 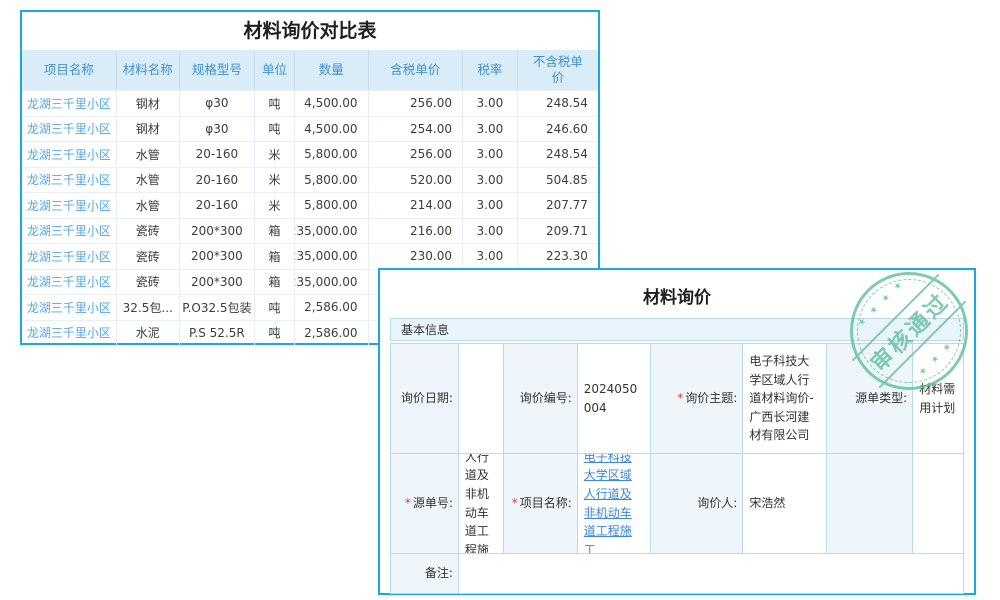 I want to click on table-cell: 水泥, so click(x=147, y=332).